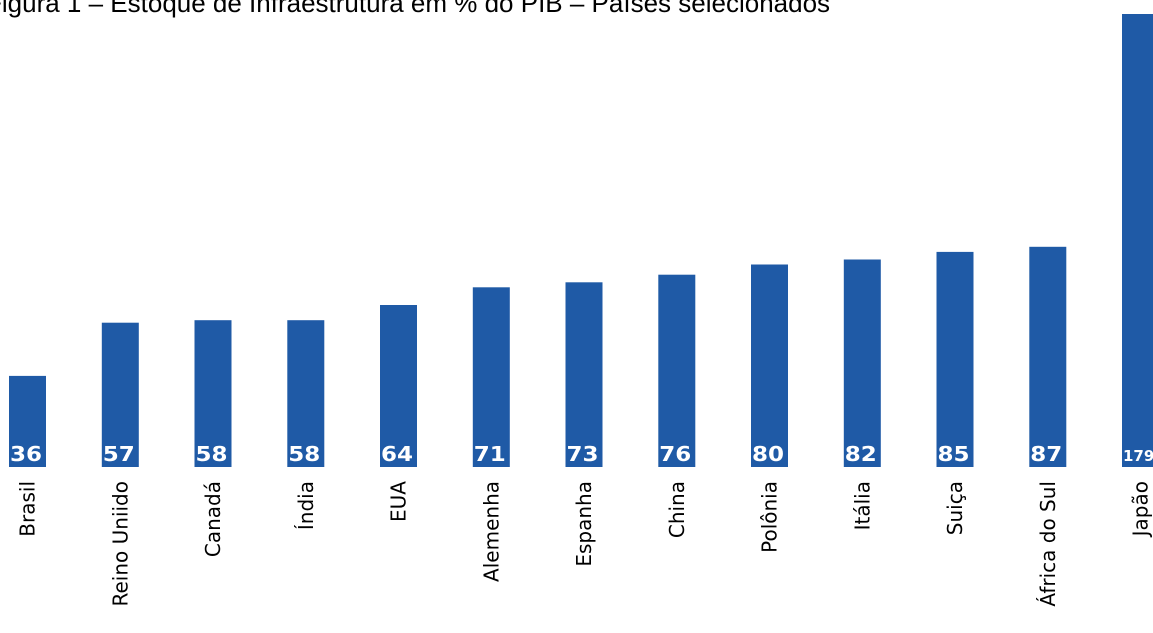 The height and width of the screenshot is (633, 1153). What do you see at coordinates (398, 386) in the screenshot?
I see `bar-eua` at bounding box center [398, 386].